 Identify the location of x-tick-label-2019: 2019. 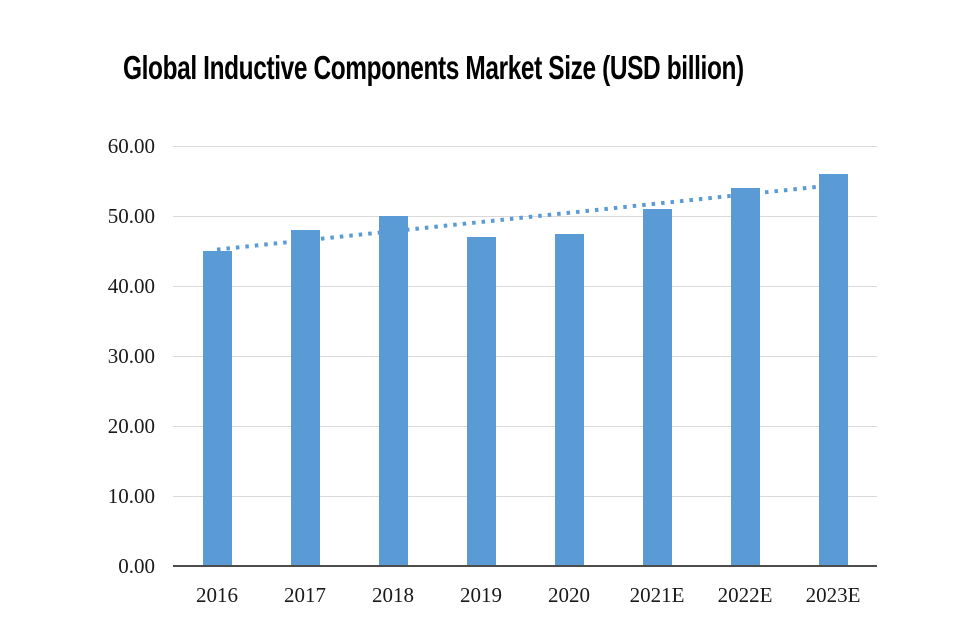
(481, 595).